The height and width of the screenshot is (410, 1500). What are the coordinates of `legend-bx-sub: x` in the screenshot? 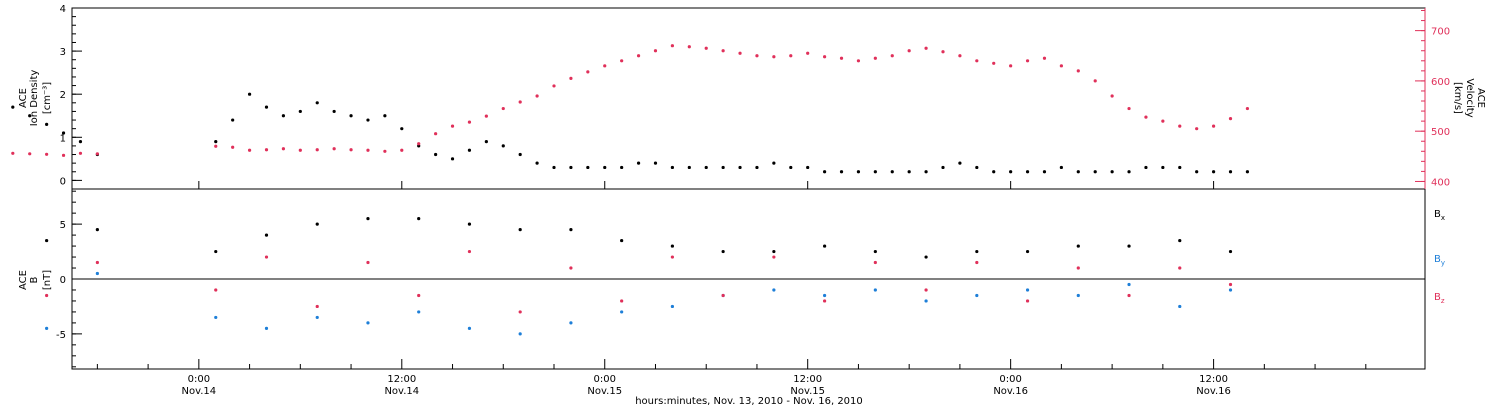 It's located at (1443, 218).